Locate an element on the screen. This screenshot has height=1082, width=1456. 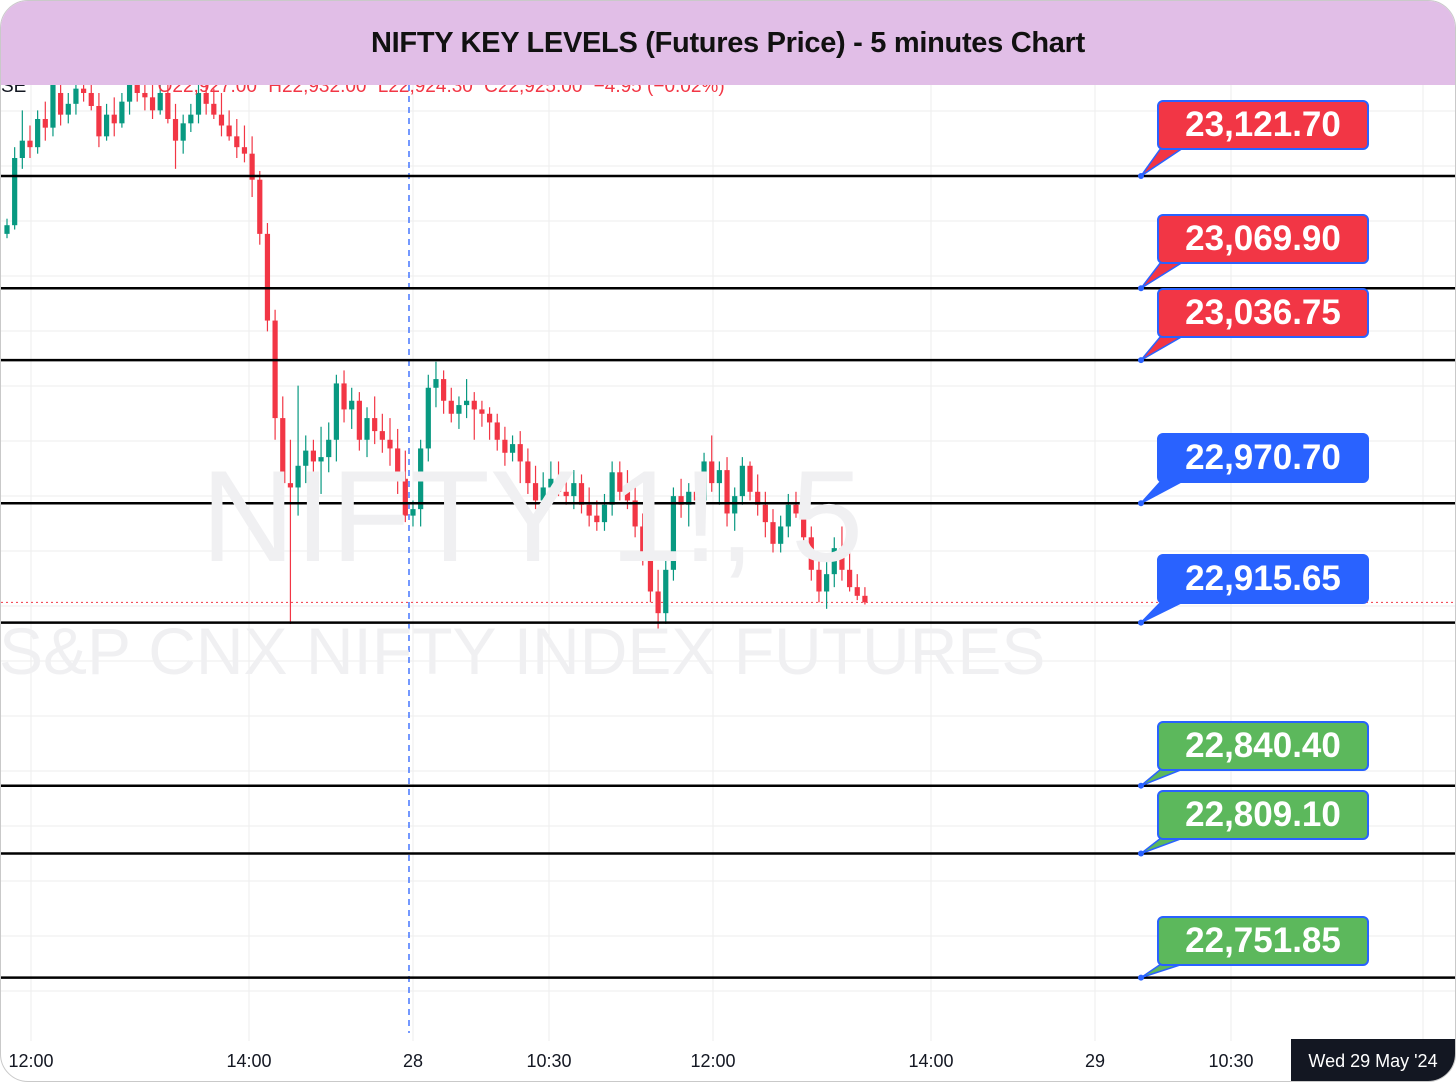
crosshair-date-badge: Wed 29 May '24 is located at coordinates (1373, 1060).